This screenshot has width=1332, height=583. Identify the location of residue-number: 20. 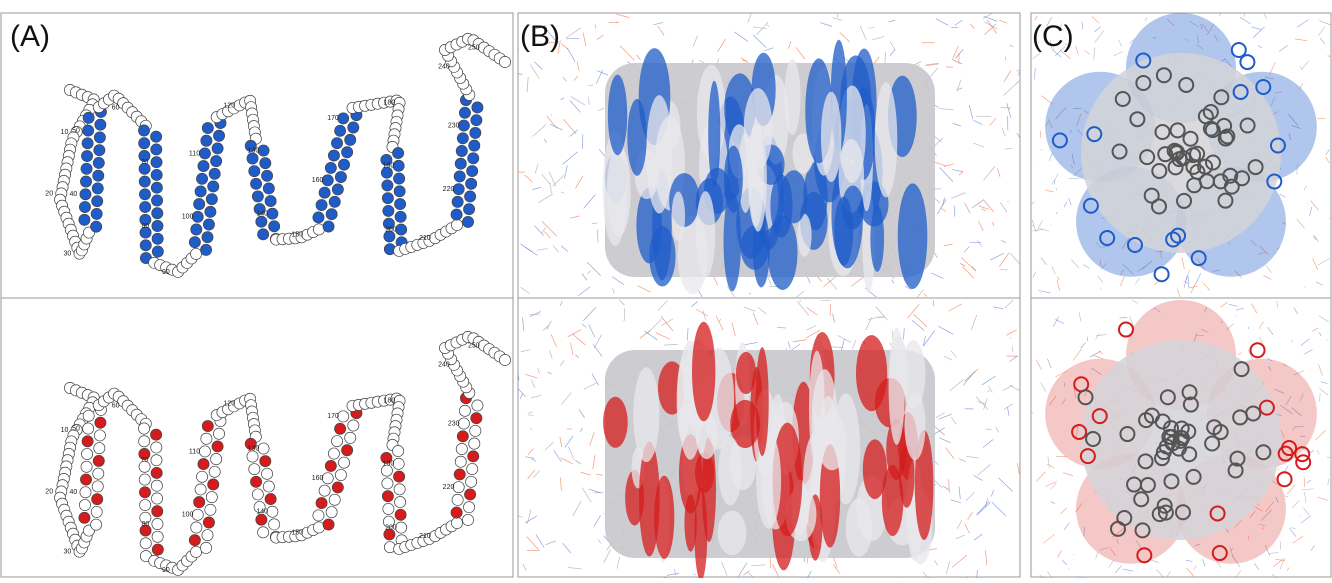
(49, 491).